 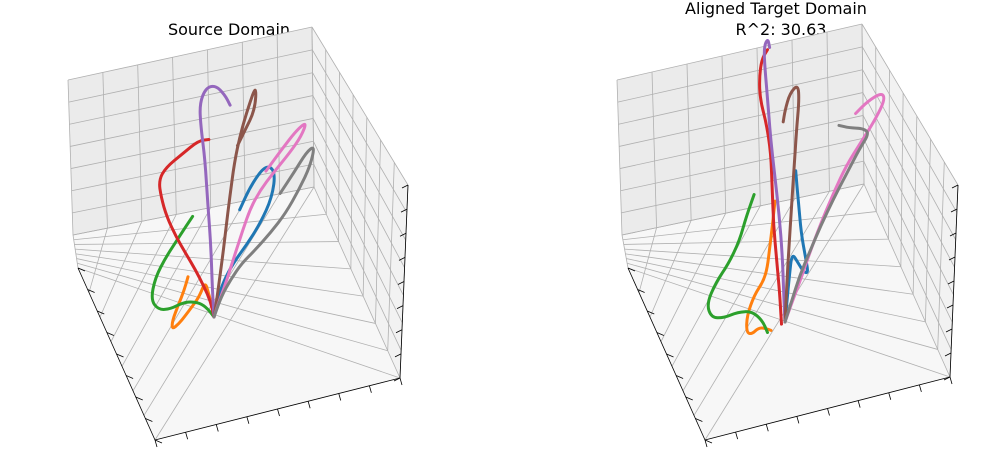 I want to click on back-pane, so click(x=740, y=129).